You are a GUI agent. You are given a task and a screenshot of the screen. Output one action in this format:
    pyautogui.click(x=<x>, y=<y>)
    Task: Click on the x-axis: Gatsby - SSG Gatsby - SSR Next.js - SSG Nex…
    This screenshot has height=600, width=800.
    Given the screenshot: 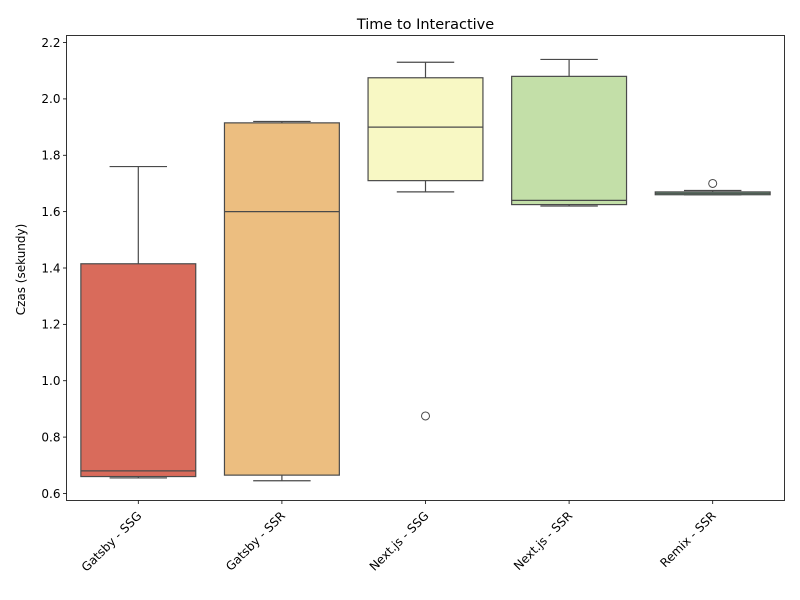 What is the action you would take?
    pyautogui.click(x=399, y=537)
    